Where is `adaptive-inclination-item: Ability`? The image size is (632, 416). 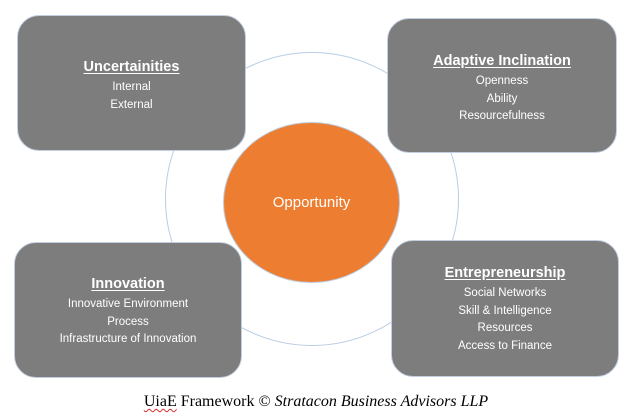 adaptive-inclination-item: Ability is located at coordinates (502, 98).